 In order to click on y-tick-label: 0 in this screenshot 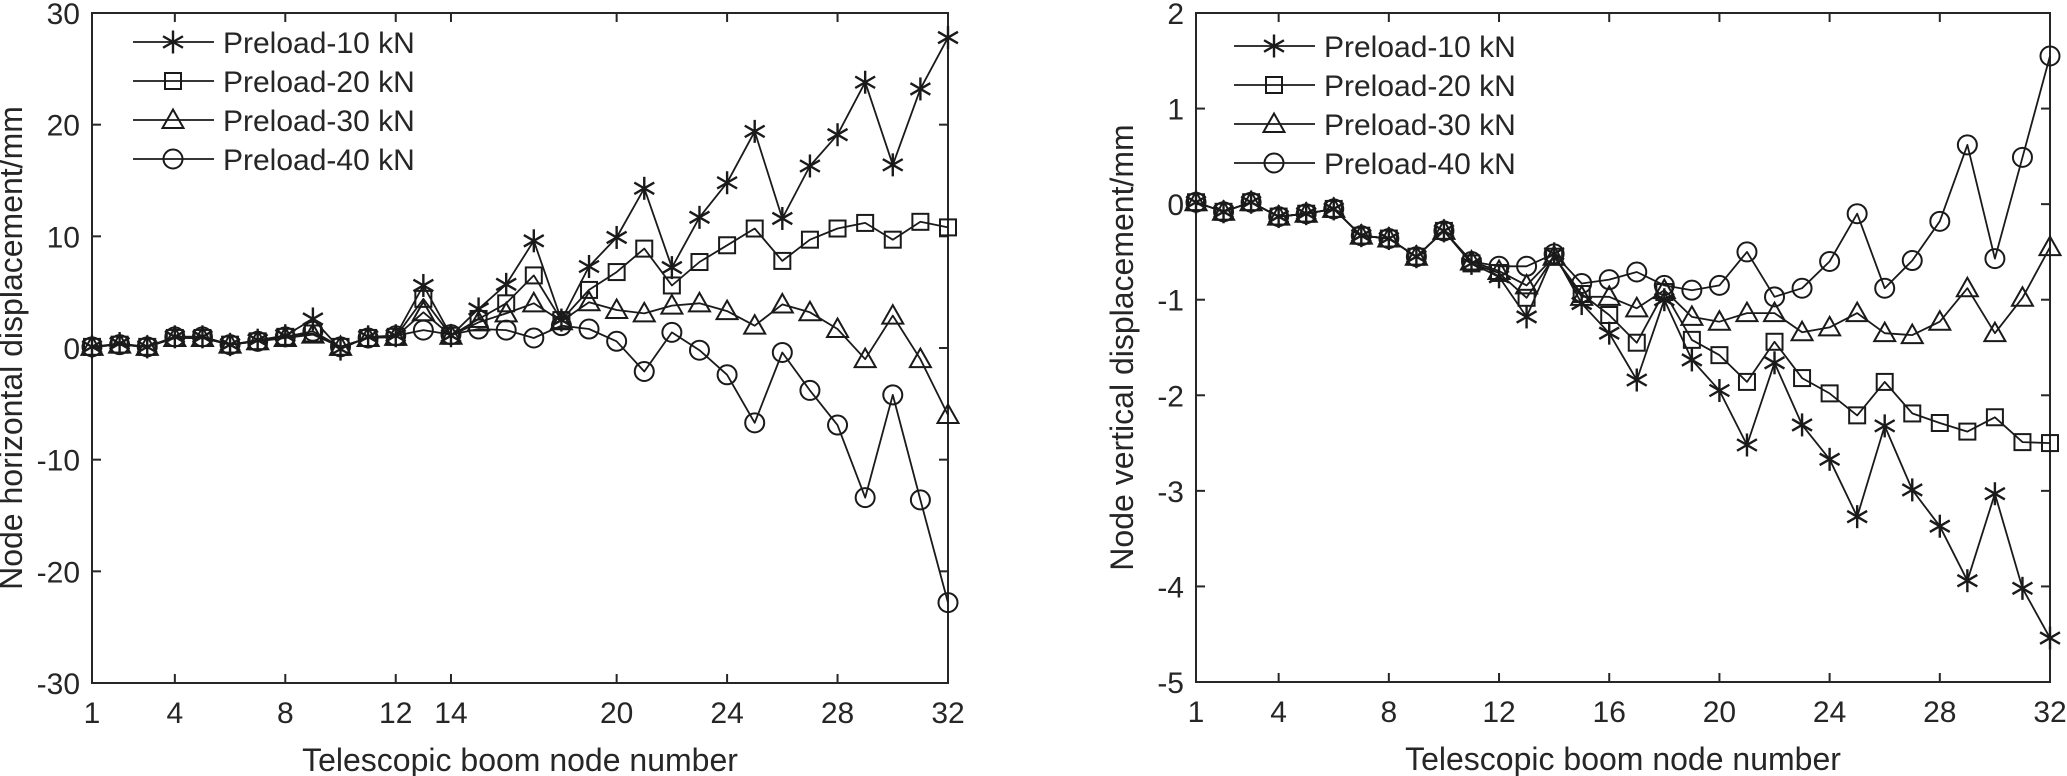, I will do `click(1175, 205)`.